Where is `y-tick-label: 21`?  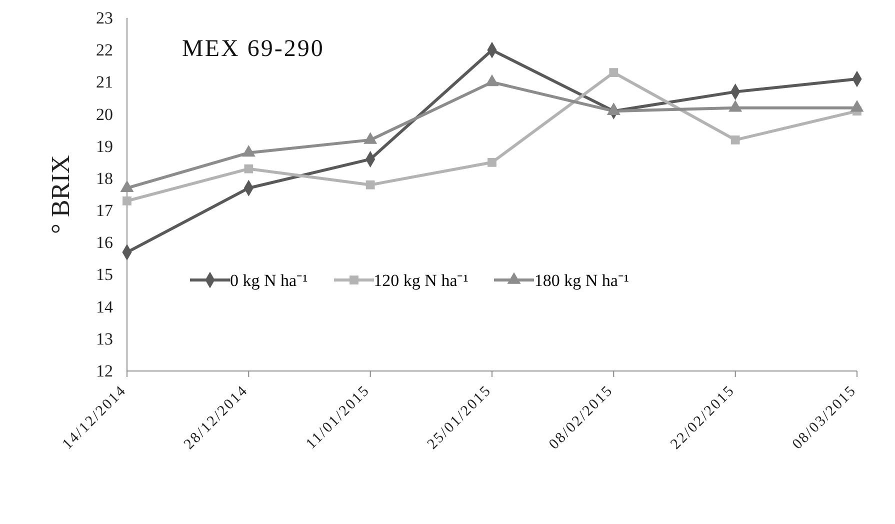
y-tick-label: 21 is located at coordinates (104, 82).